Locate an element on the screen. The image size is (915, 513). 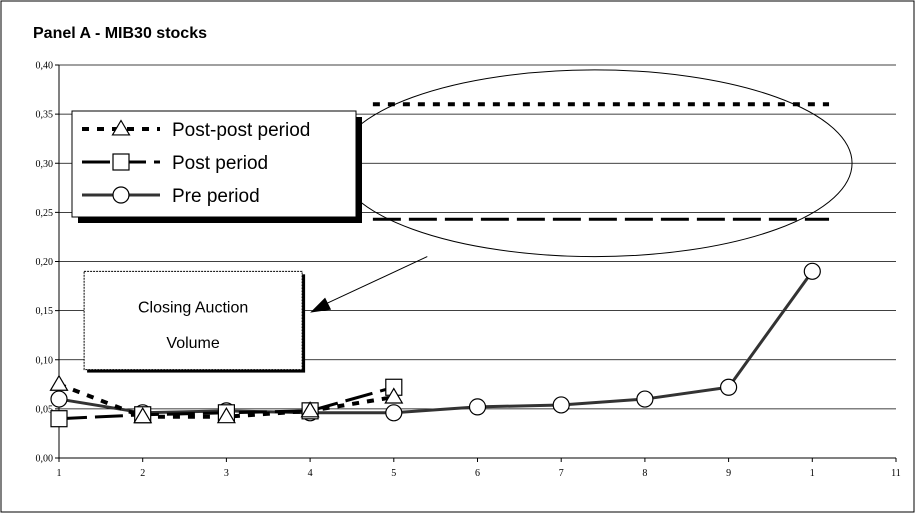
y-tick-label: 0,40 is located at coordinates (45, 66).